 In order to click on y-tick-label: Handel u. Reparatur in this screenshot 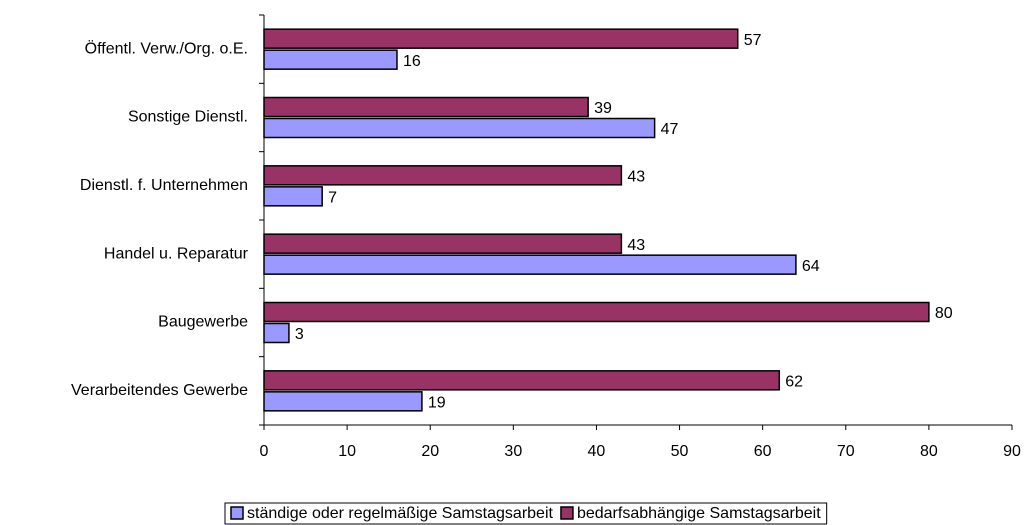, I will do `click(176, 253)`.